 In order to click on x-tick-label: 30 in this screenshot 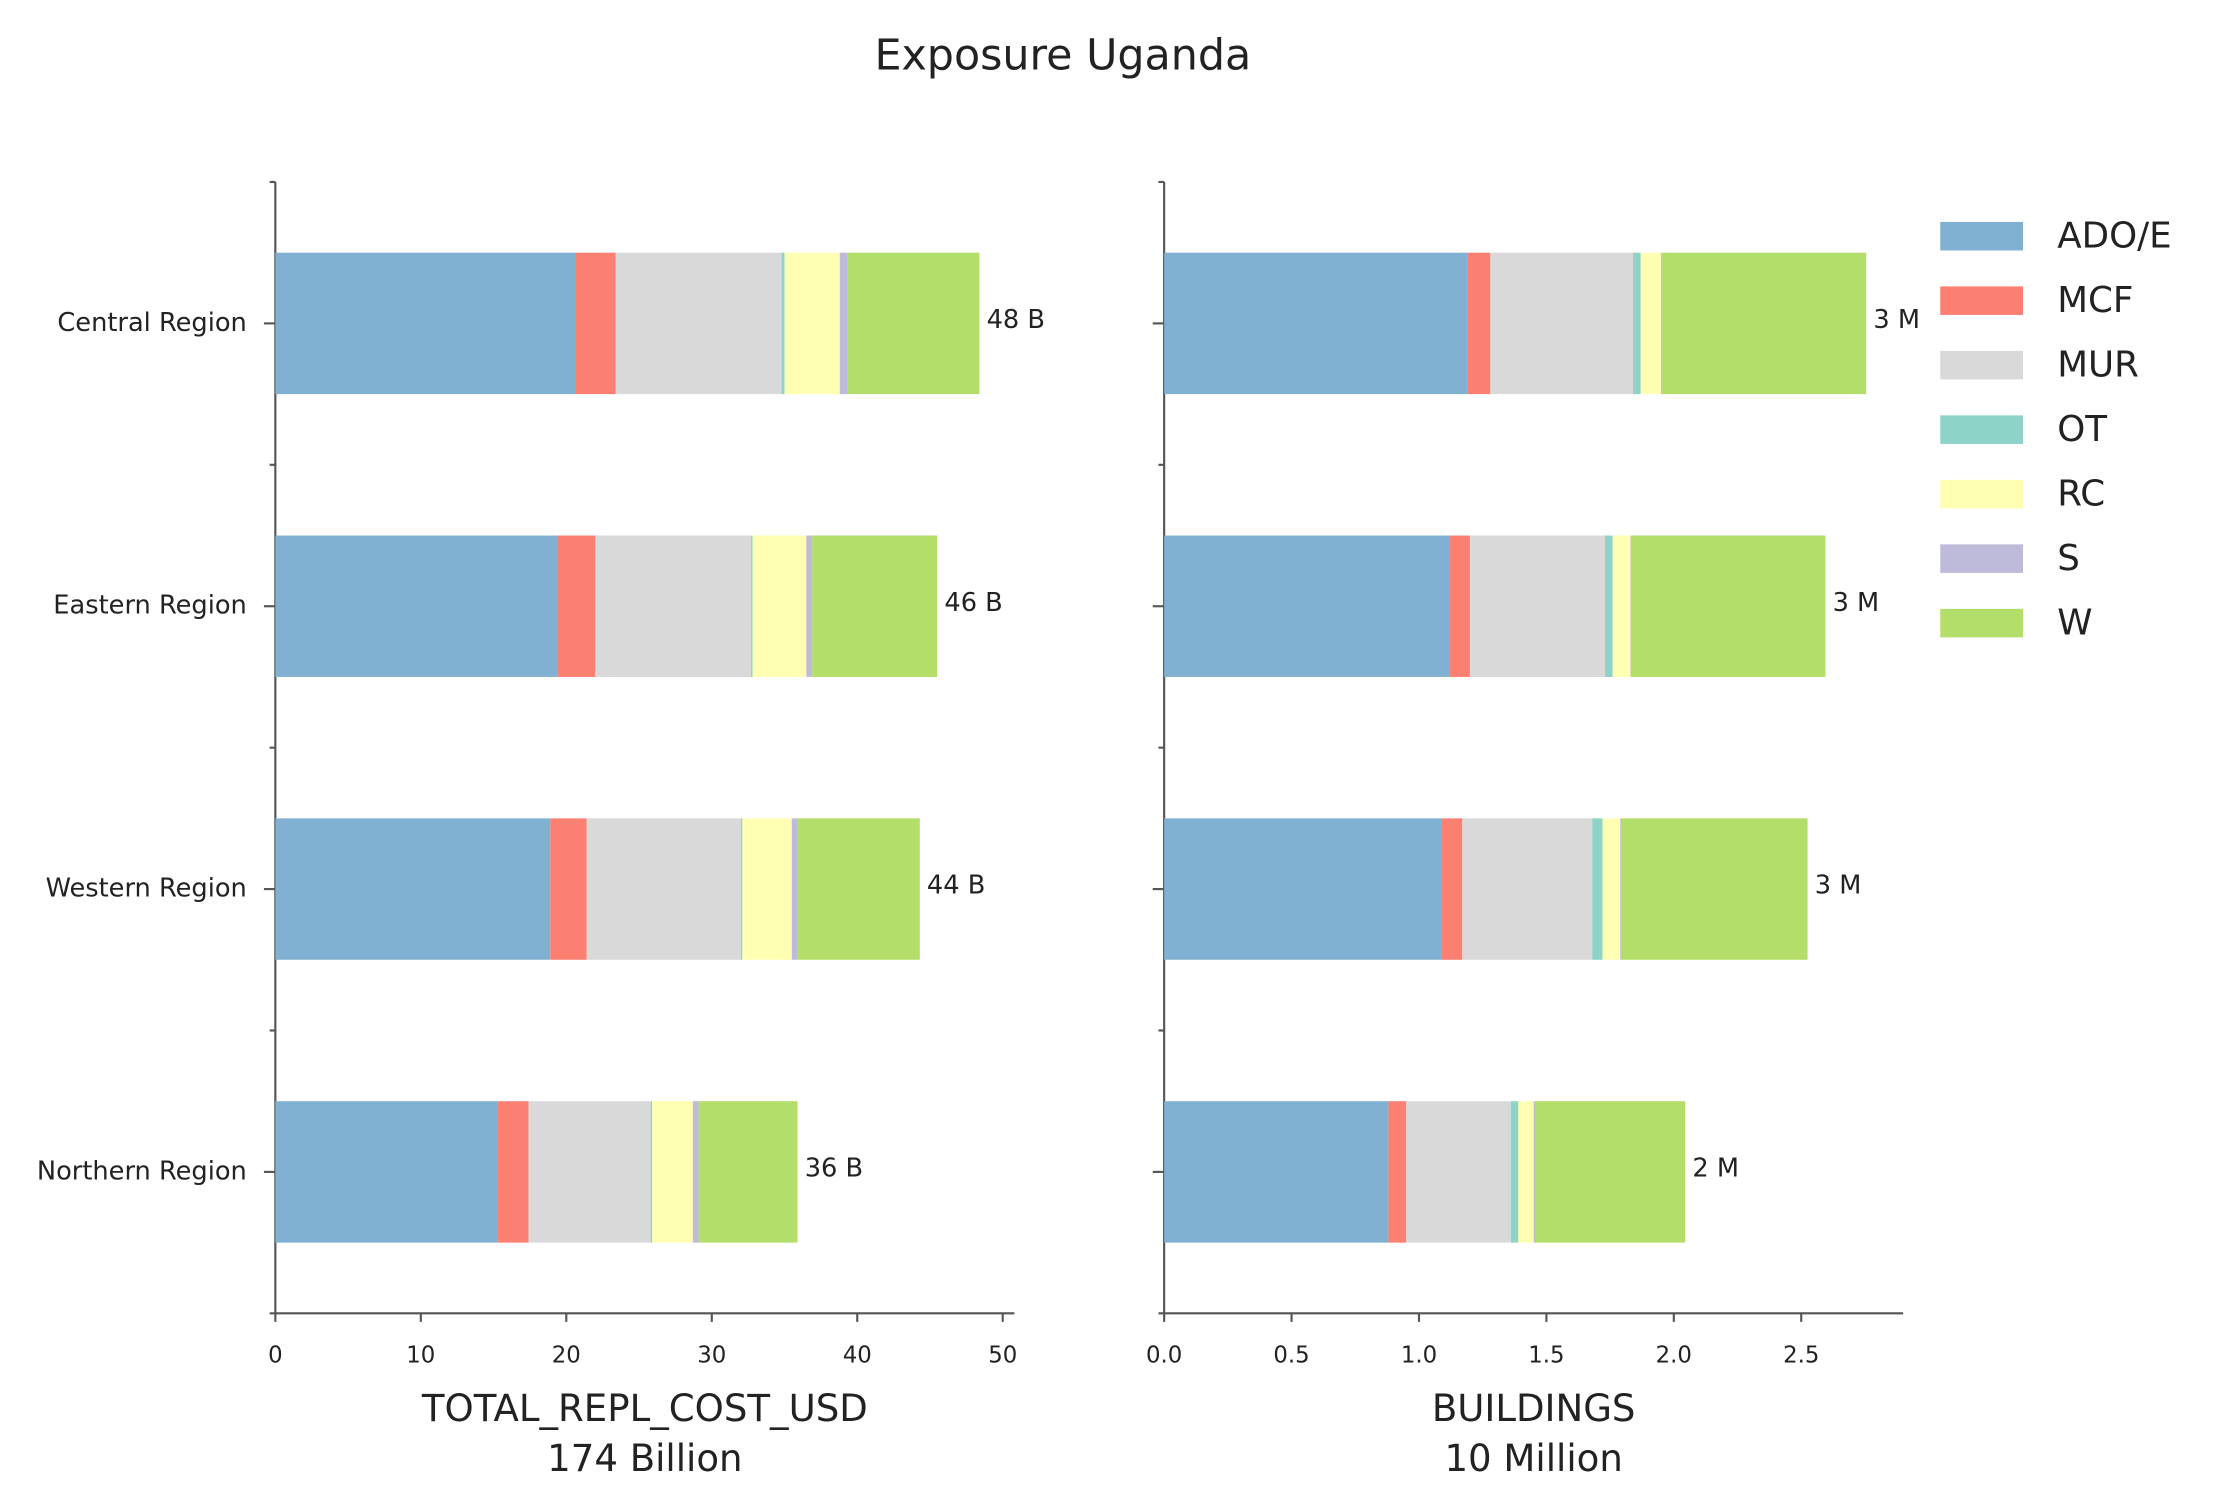, I will do `click(711, 1356)`.